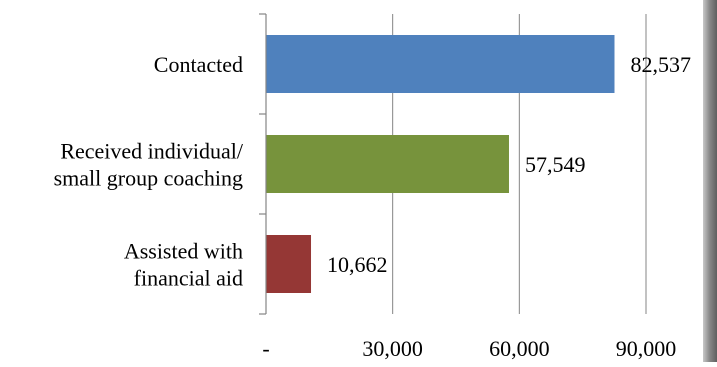 Image resolution: width=717 pixels, height=367 pixels. I want to click on x-tick-label-2: 60,000, so click(519, 348).